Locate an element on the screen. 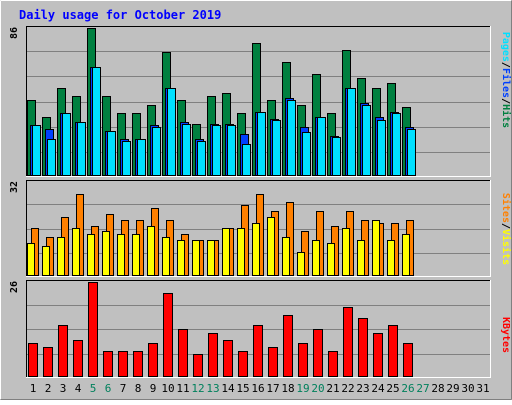 The image size is (512, 405). x-tick-label: 9 is located at coordinates (153, 388).